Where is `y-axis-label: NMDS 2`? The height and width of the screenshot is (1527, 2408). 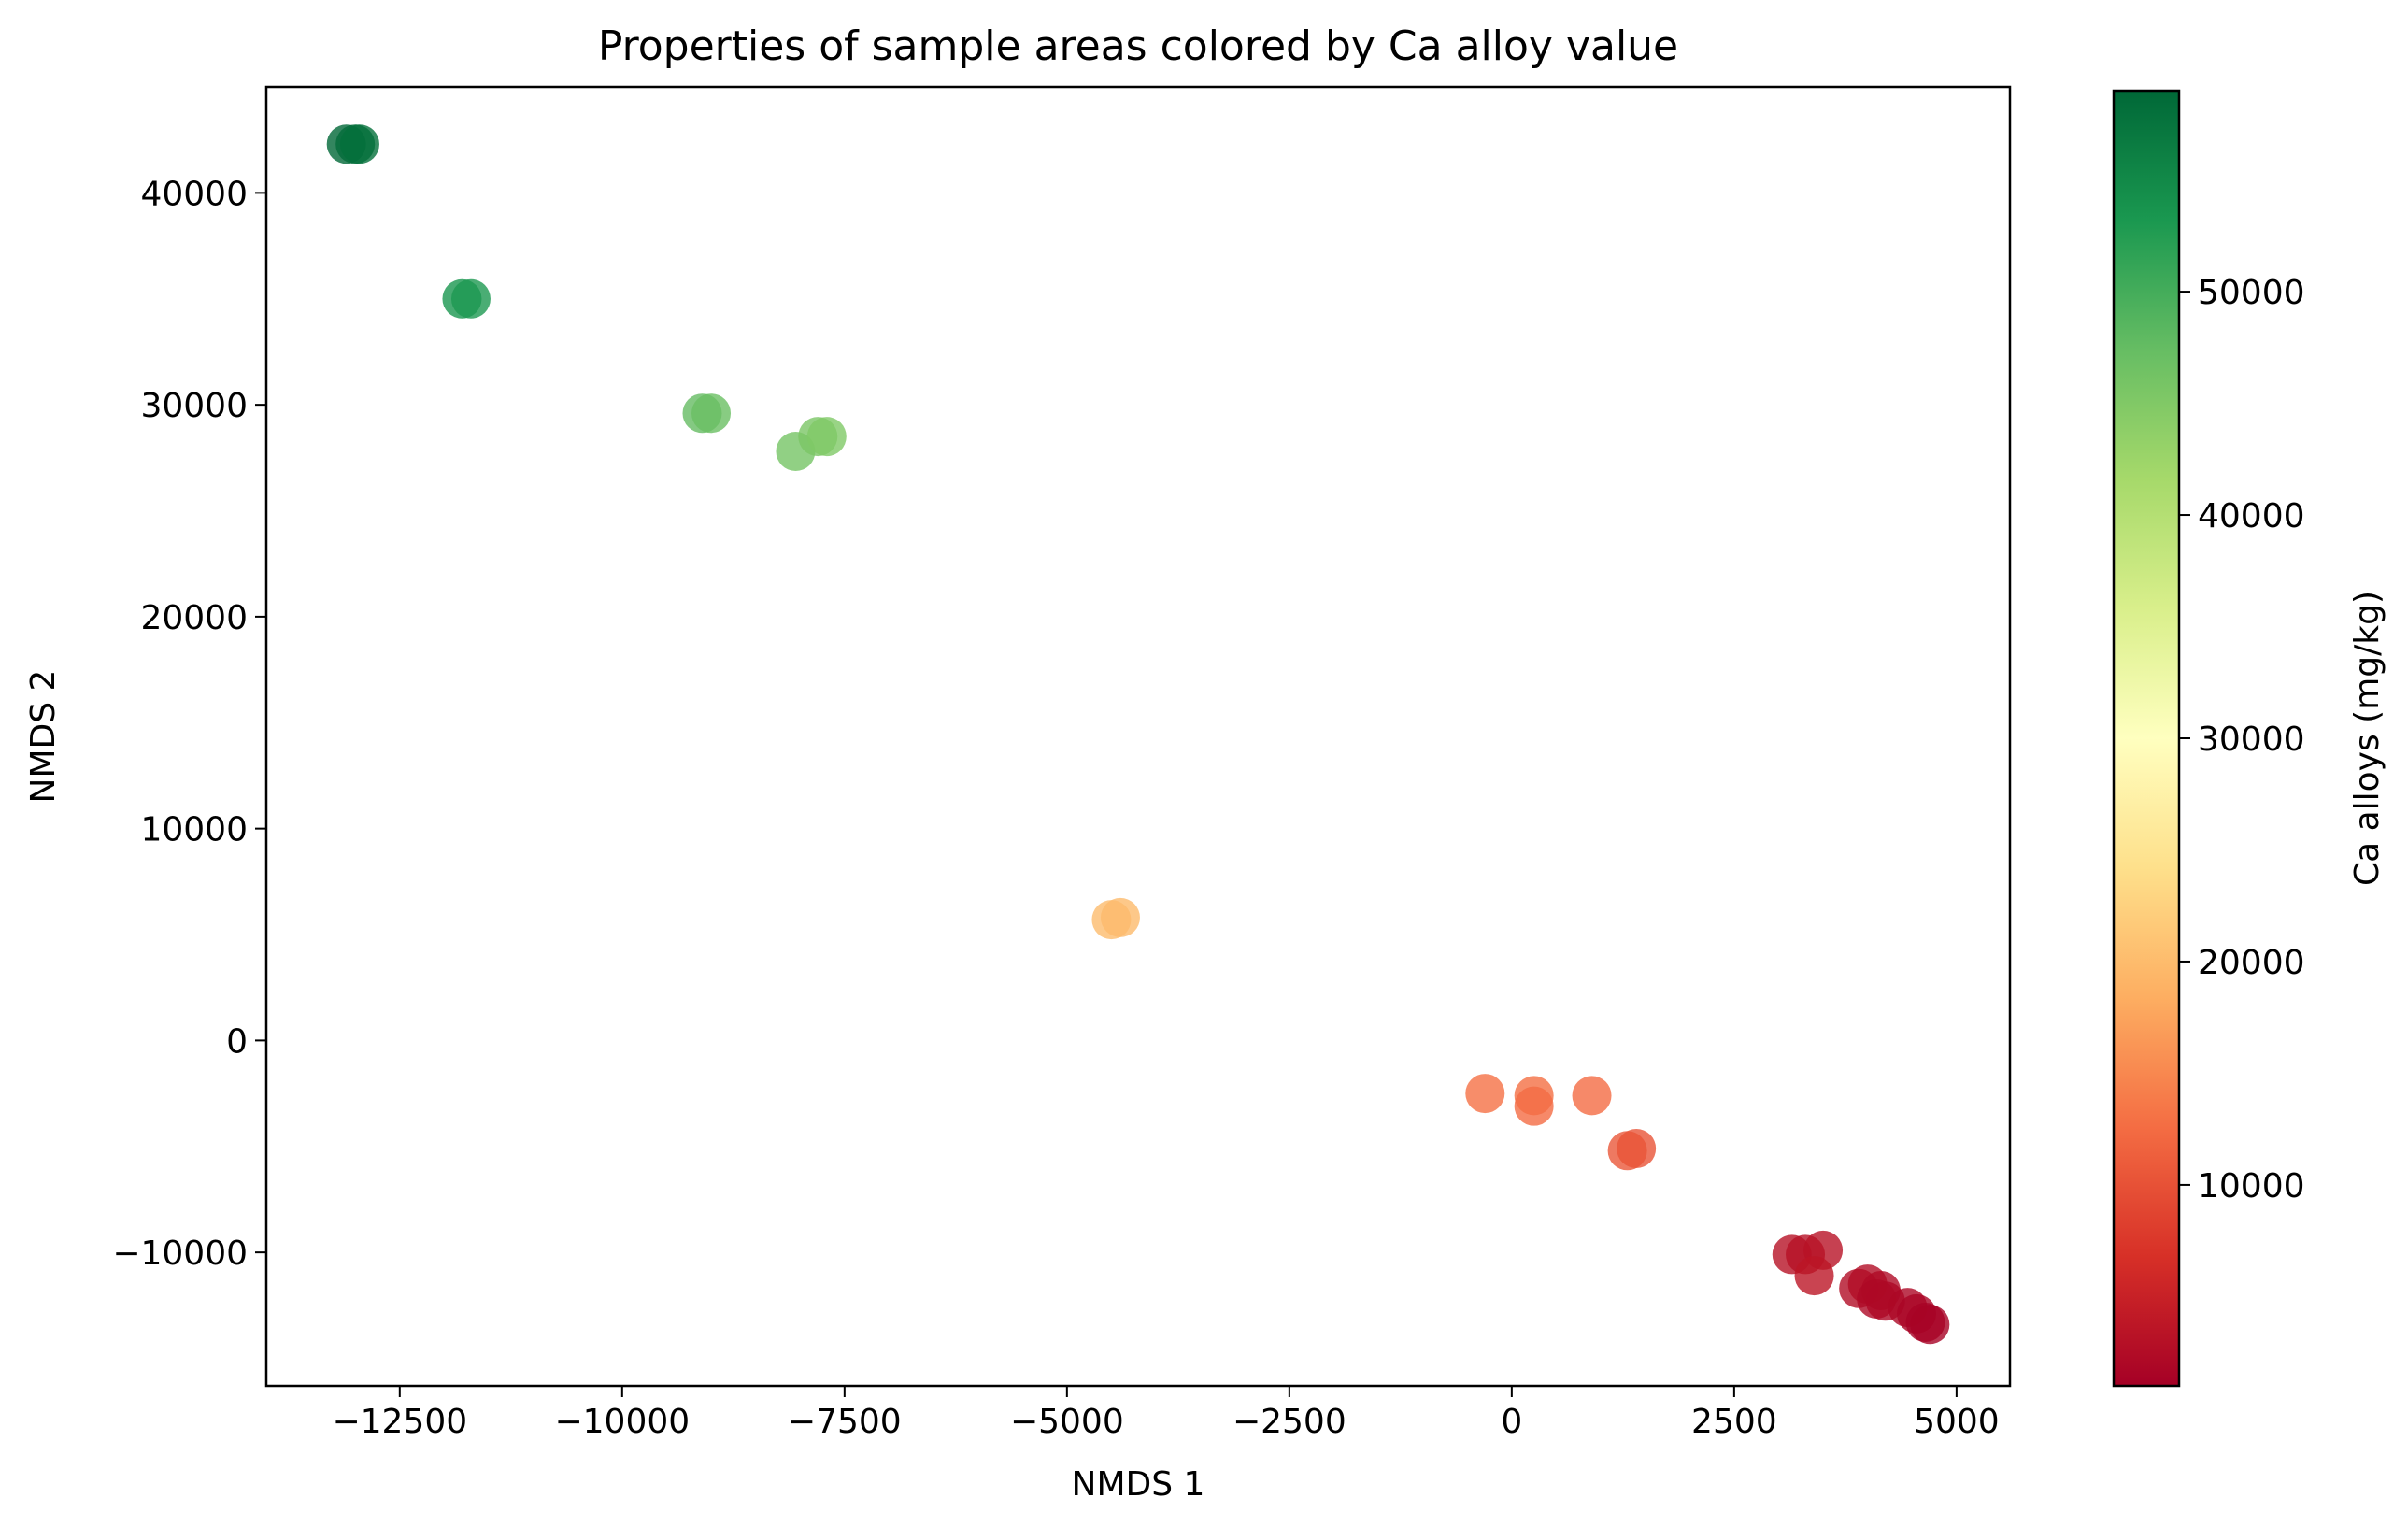
y-axis-label: NMDS 2 is located at coordinates (43, 737).